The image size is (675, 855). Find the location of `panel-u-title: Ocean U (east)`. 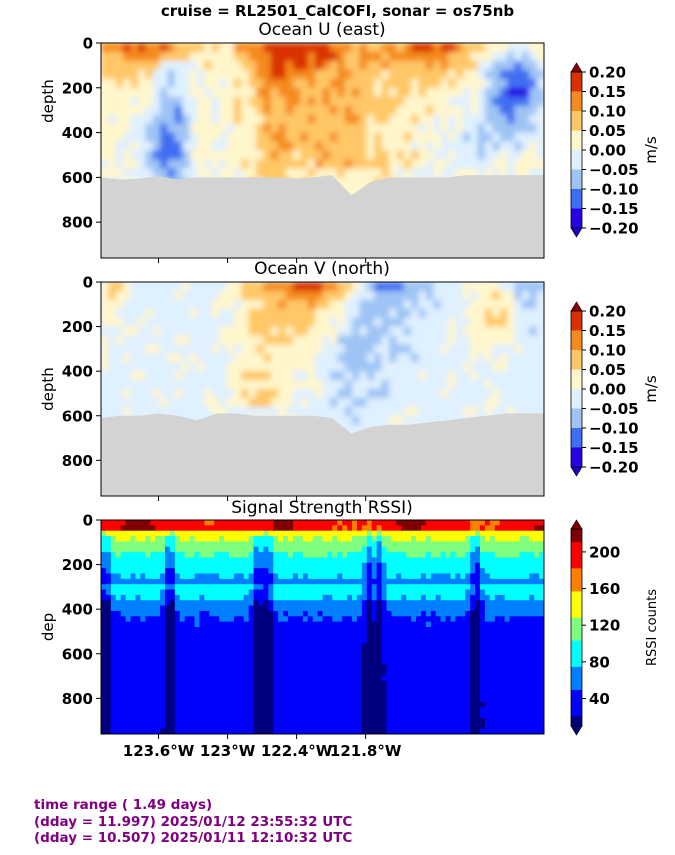

panel-u-title: Ocean U (east) is located at coordinates (321, 30).